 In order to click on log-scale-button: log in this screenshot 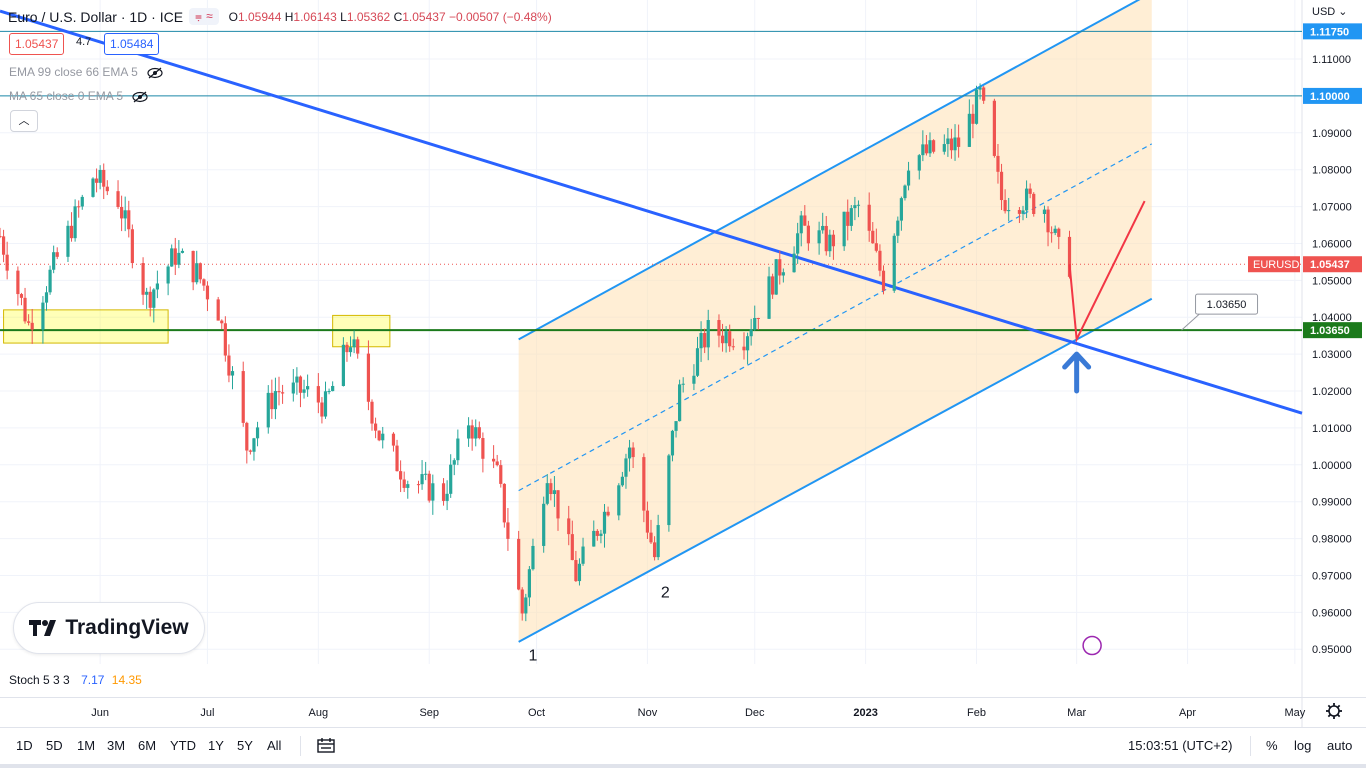, I will do `click(1303, 745)`.